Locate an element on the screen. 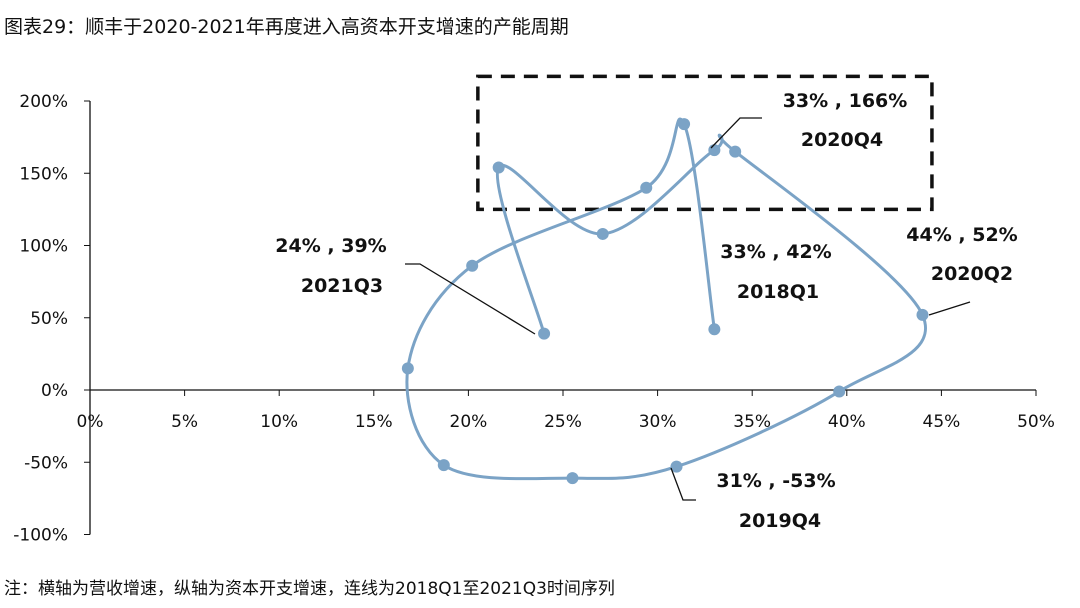  annotation-value-2018q1: 33% , 42% is located at coordinates (775, 252).